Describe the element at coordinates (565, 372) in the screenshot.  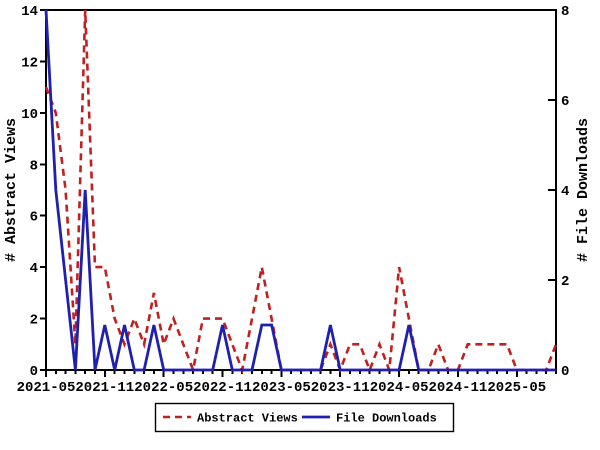
I see `right-axis-tick-label: 0` at that location.